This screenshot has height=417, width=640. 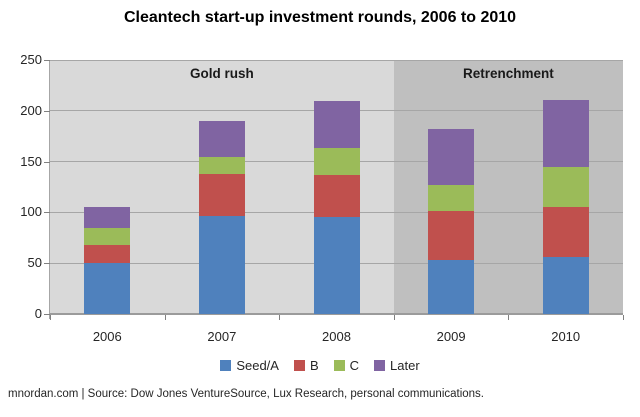 I want to click on bar-2006-segment-later, so click(x=107, y=217).